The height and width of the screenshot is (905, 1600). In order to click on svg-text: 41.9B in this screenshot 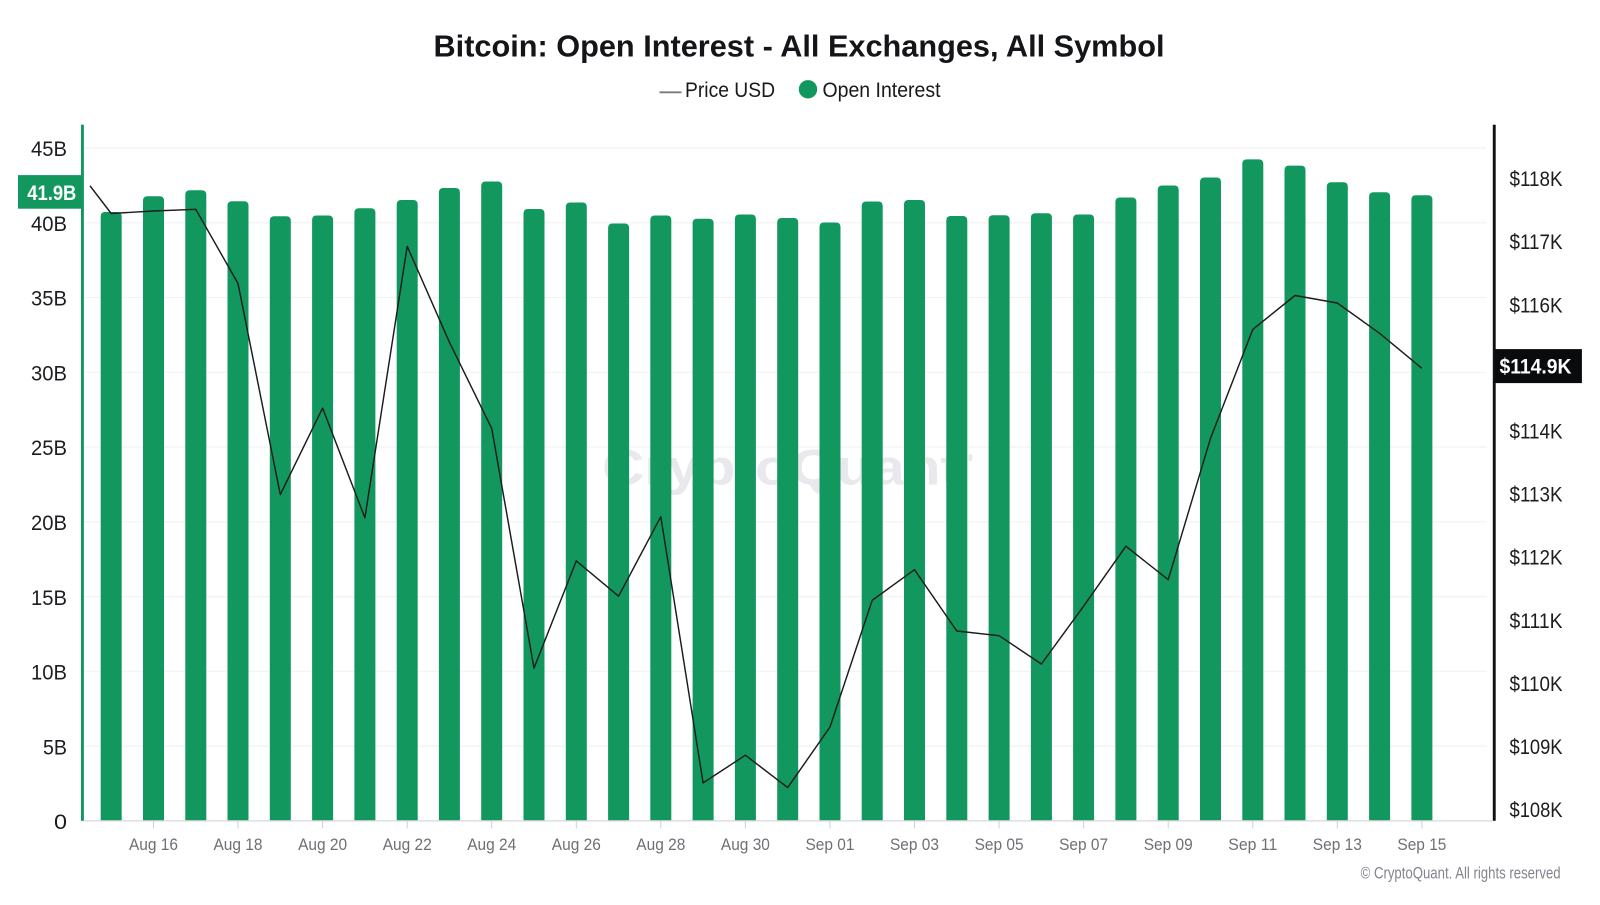, I will do `click(51, 193)`.